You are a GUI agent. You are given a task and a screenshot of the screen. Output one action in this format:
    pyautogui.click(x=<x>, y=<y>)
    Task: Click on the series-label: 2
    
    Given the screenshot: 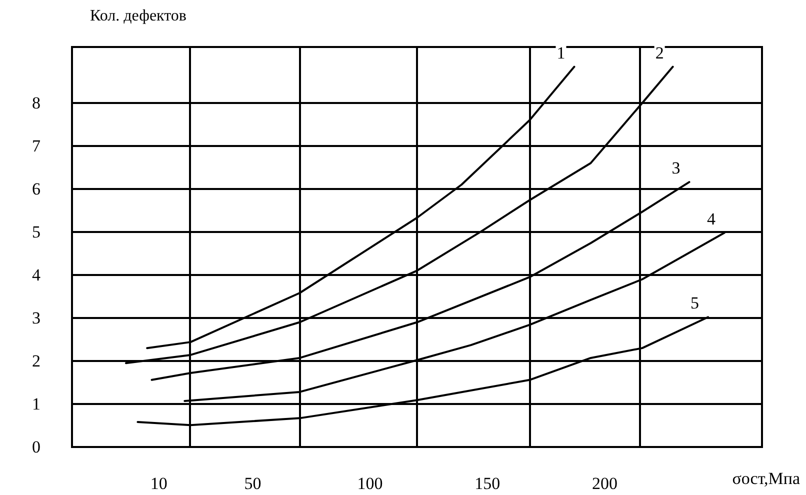 What is the action you would take?
    pyautogui.click(x=659, y=52)
    